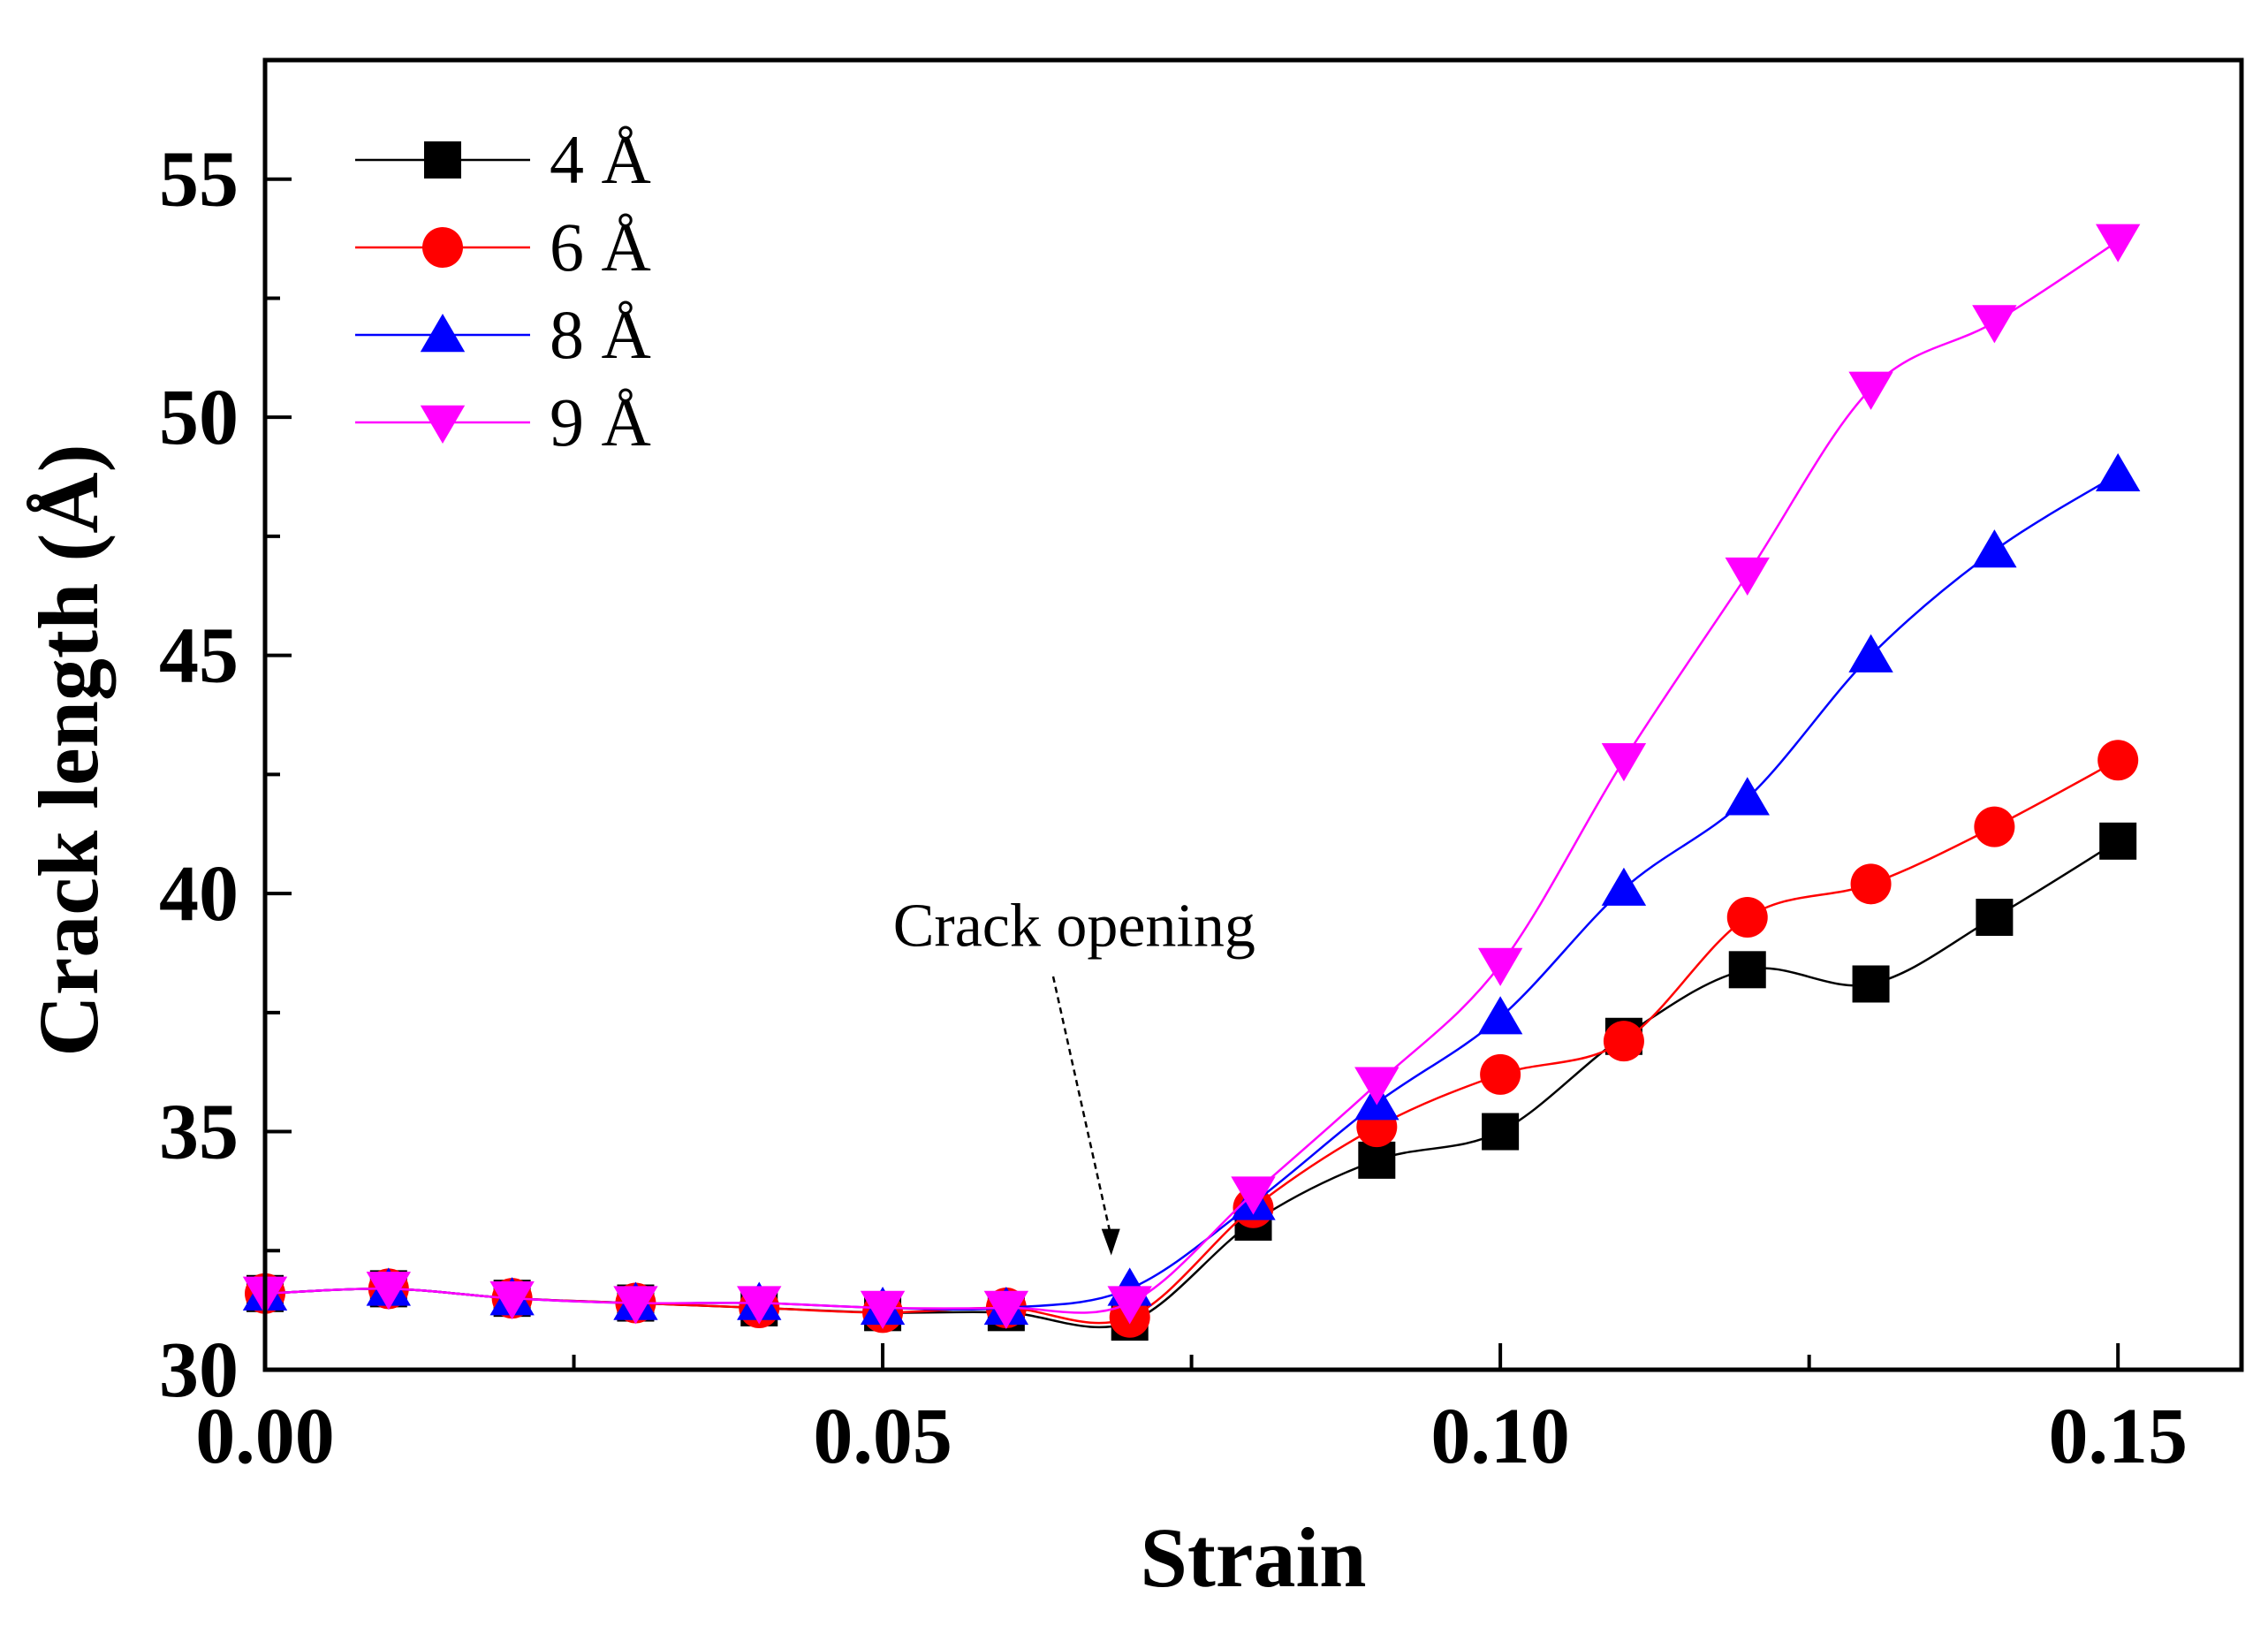 The height and width of the screenshot is (1626, 2268). I want to click on legend-item: 4 Å, so click(503, 159).